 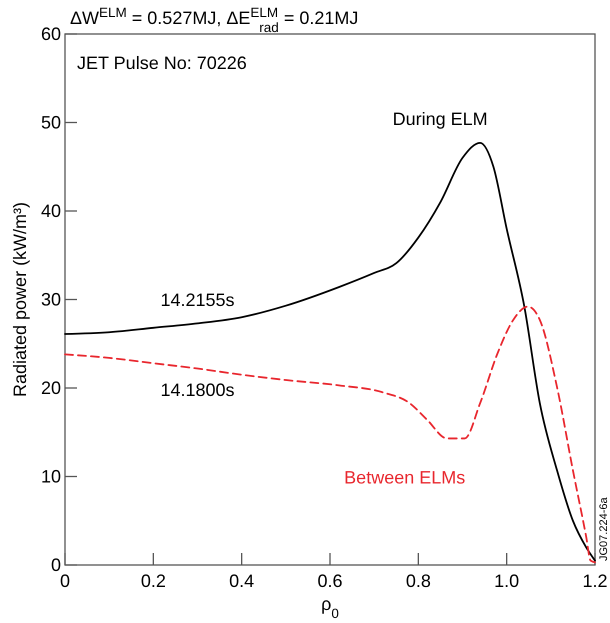 What do you see at coordinates (50, 122) in the screenshot?
I see `y-tick-label: 50` at bounding box center [50, 122].